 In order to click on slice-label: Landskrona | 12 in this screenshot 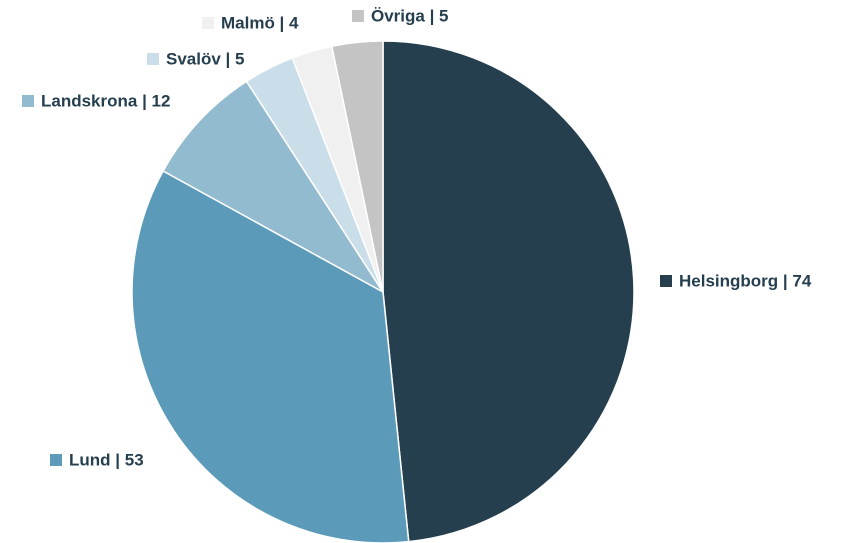, I will do `click(105, 100)`.